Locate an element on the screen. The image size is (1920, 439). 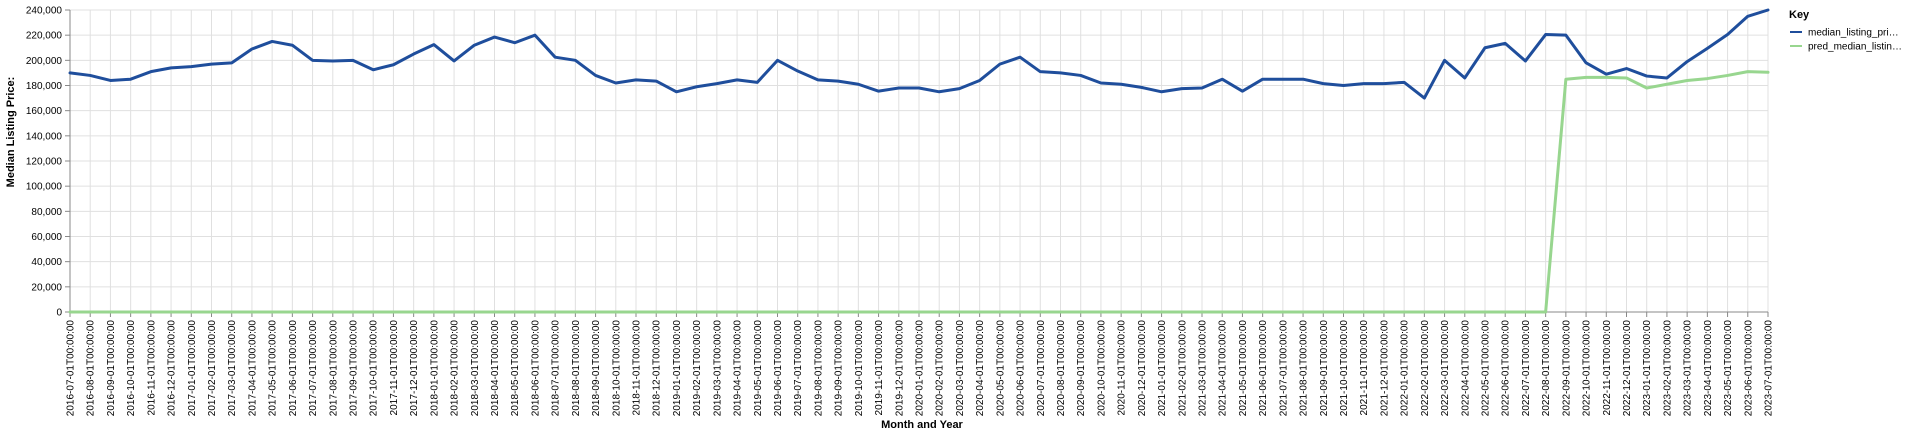
y-tick-label: 60,000 is located at coordinates (46, 237).